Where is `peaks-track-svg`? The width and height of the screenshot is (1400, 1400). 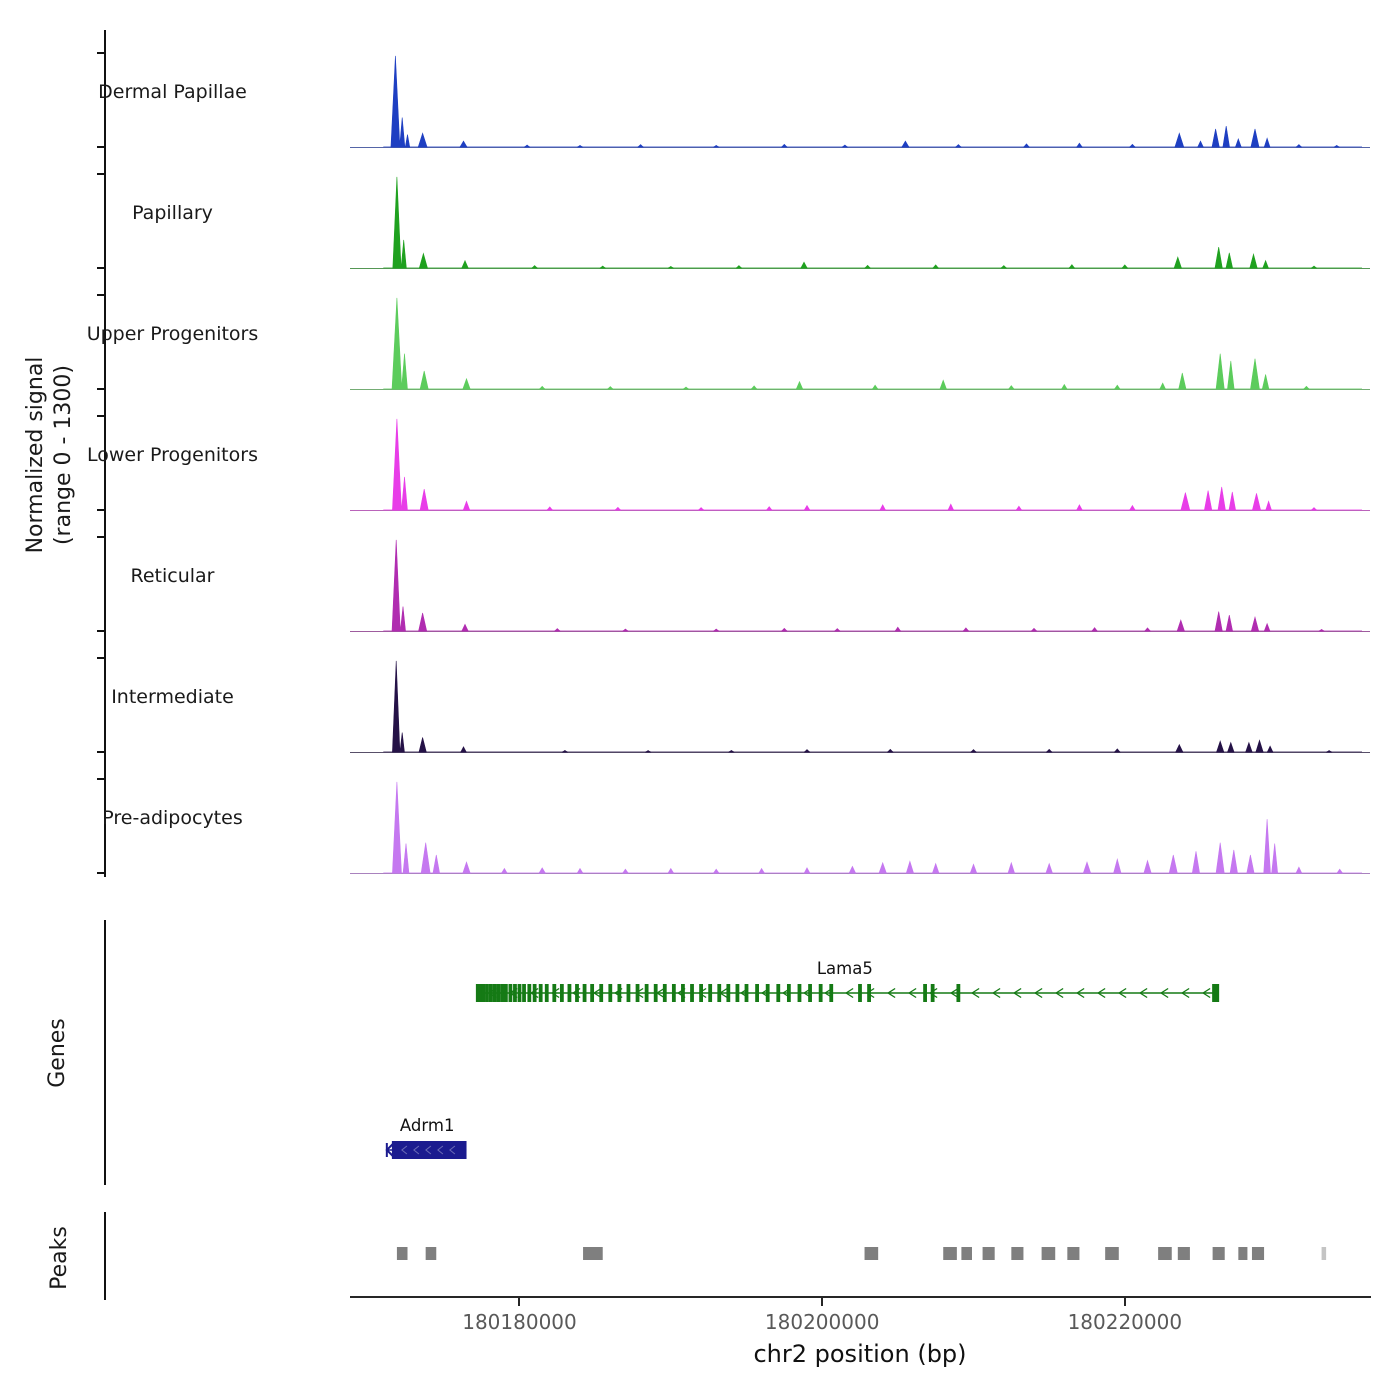
peaks-track-svg is located at coordinates (861, 1253).